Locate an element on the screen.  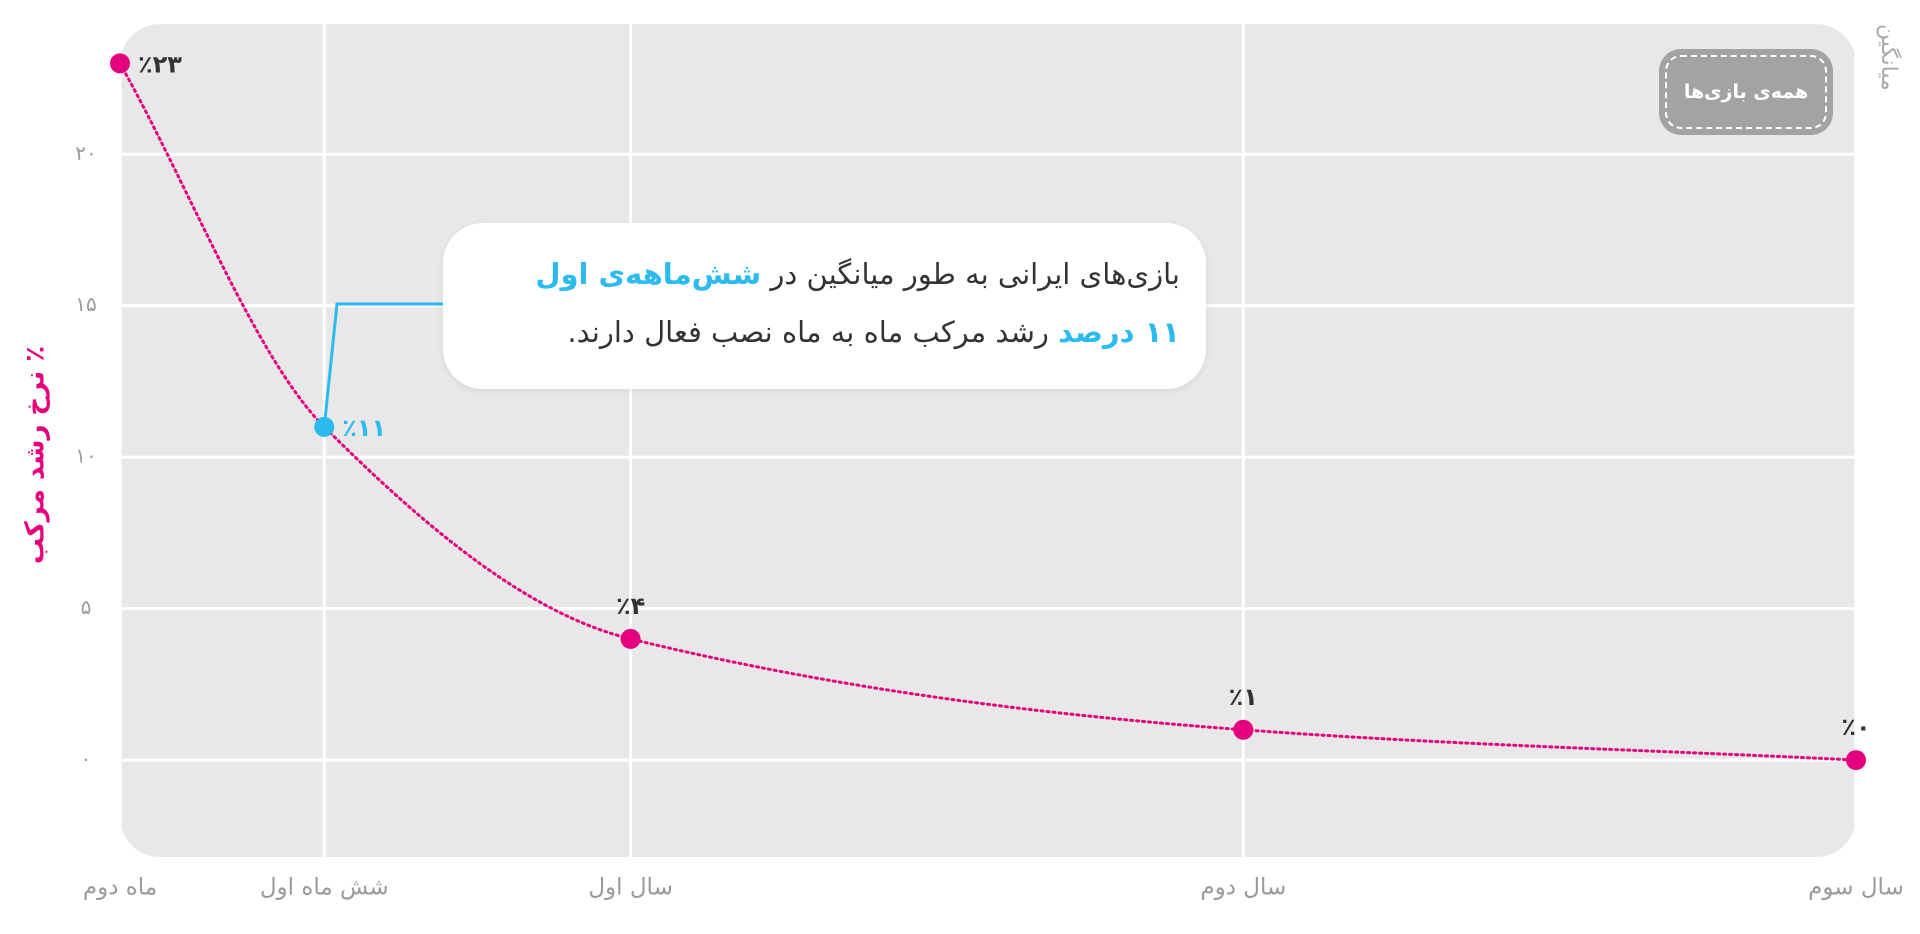
x-tick-label: سال سوم is located at coordinates (1856, 888).